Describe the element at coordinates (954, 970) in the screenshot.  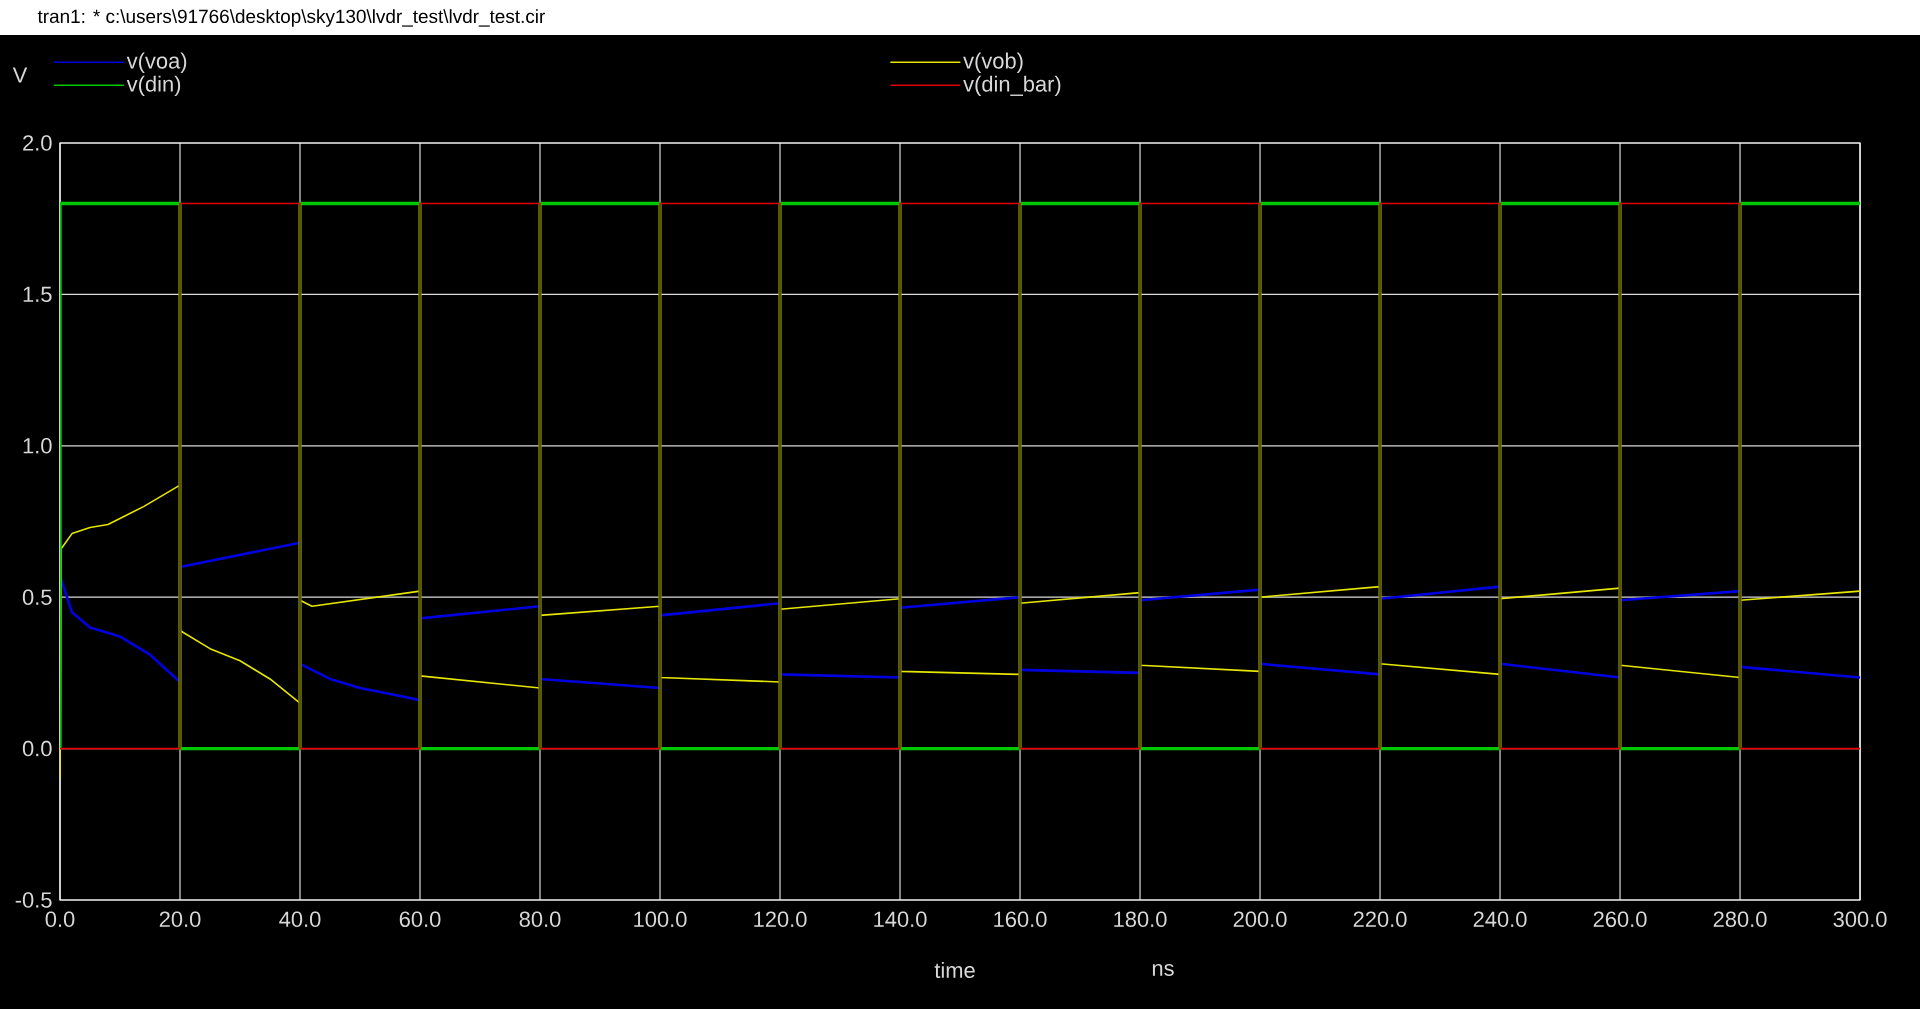
I see `x-axis-title: time` at that location.